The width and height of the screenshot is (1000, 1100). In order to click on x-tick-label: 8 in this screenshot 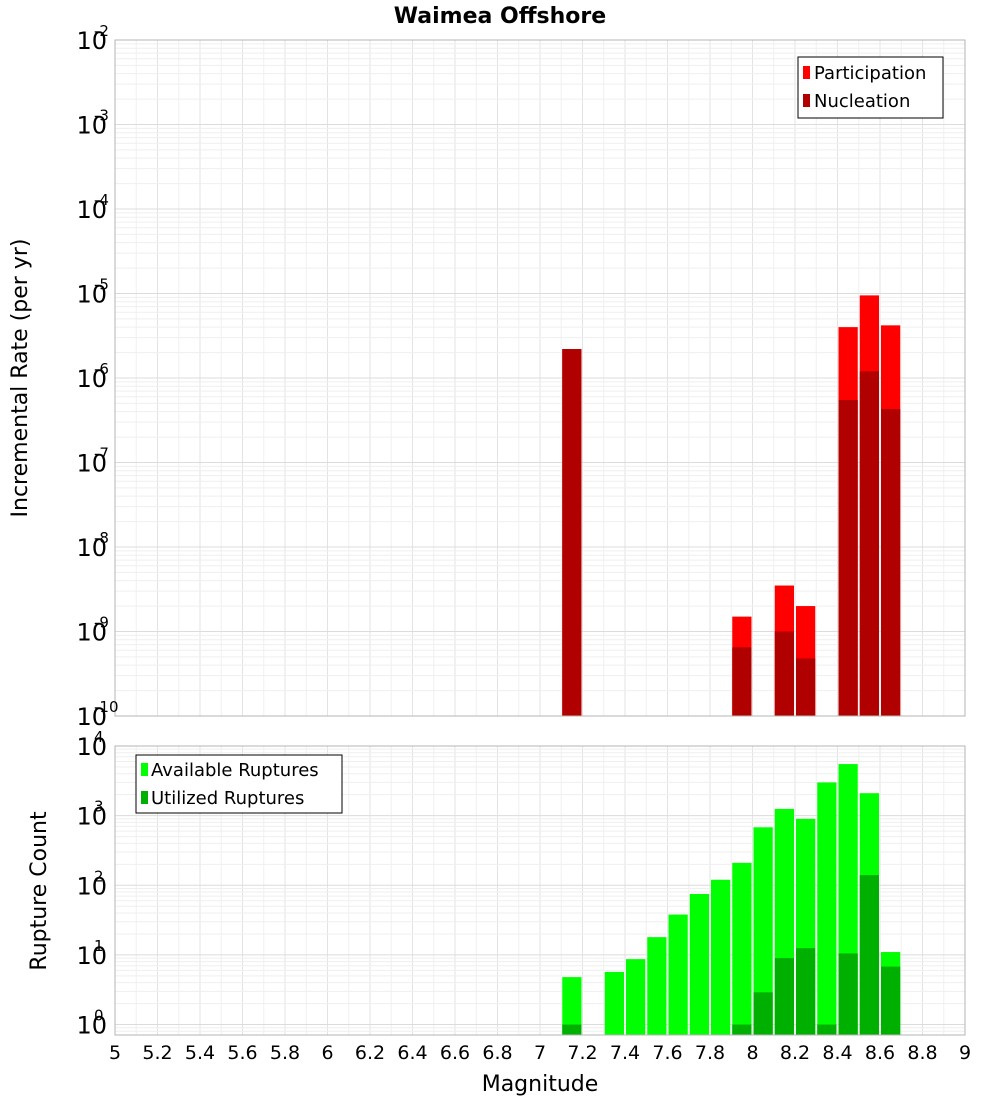, I will do `click(752, 1053)`.